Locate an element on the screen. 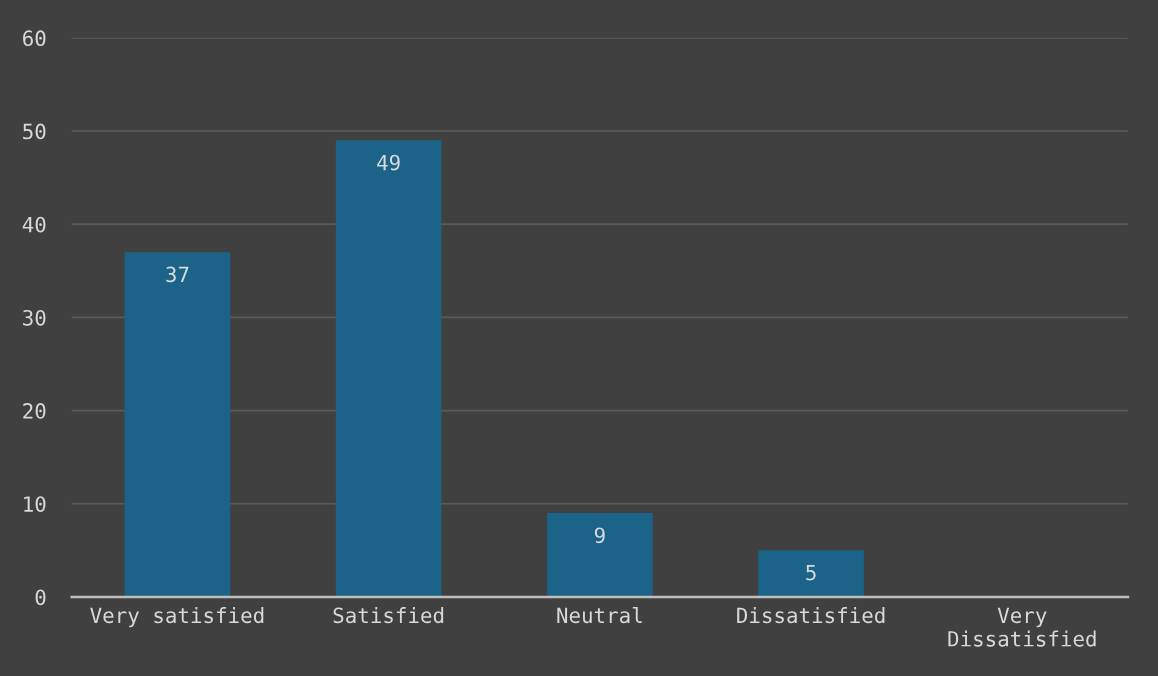 Image resolution: width=1158 pixels, height=676 pixels. y-tick-label: 20 is located at coordinates (34, 411).